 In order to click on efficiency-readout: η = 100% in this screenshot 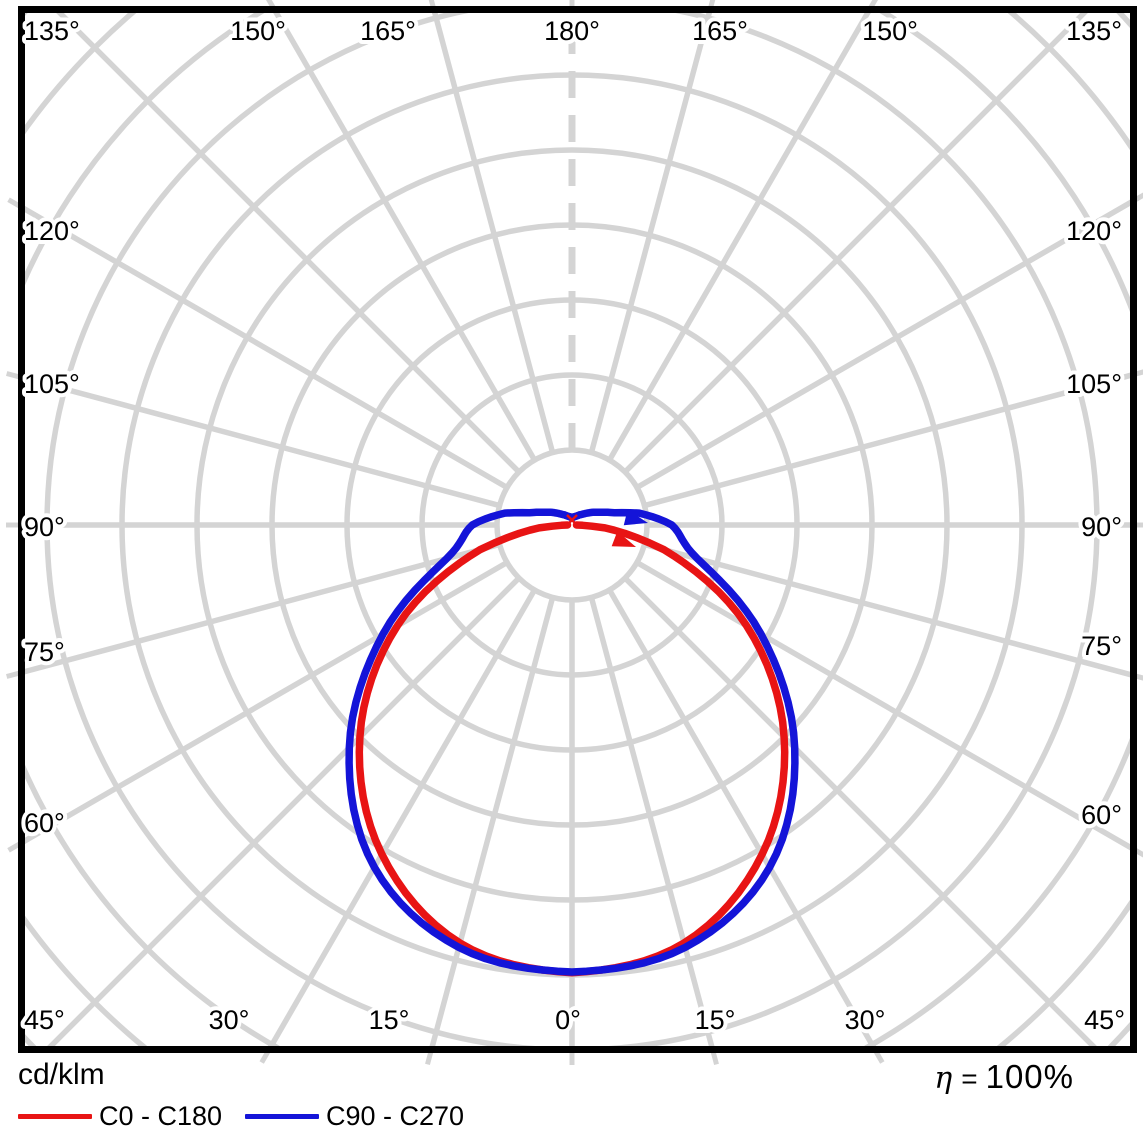, I will do `click(1004, 1077)`.